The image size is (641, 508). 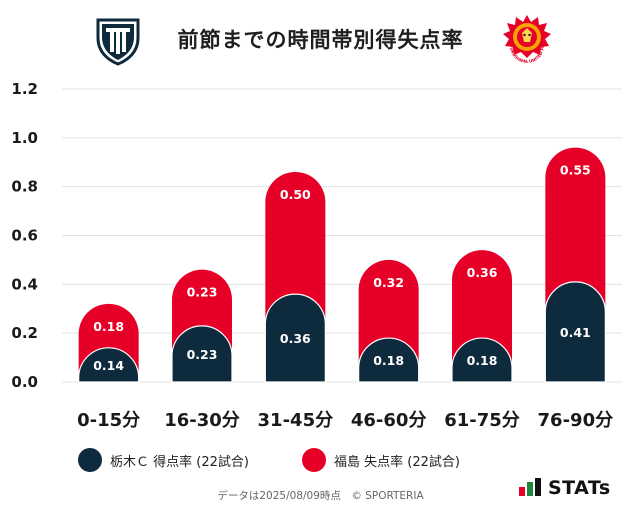 I want to click on y-tick-label: 1.2, so click(x=24, y=89).